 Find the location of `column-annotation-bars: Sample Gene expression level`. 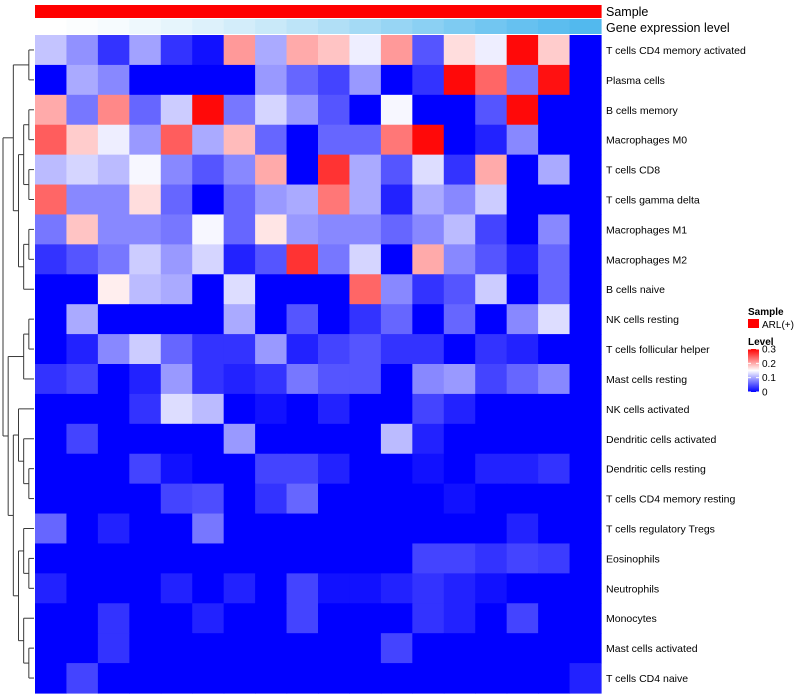

column-annotation-bars: Sample Gene expression level is located at coordinates (382, 20).